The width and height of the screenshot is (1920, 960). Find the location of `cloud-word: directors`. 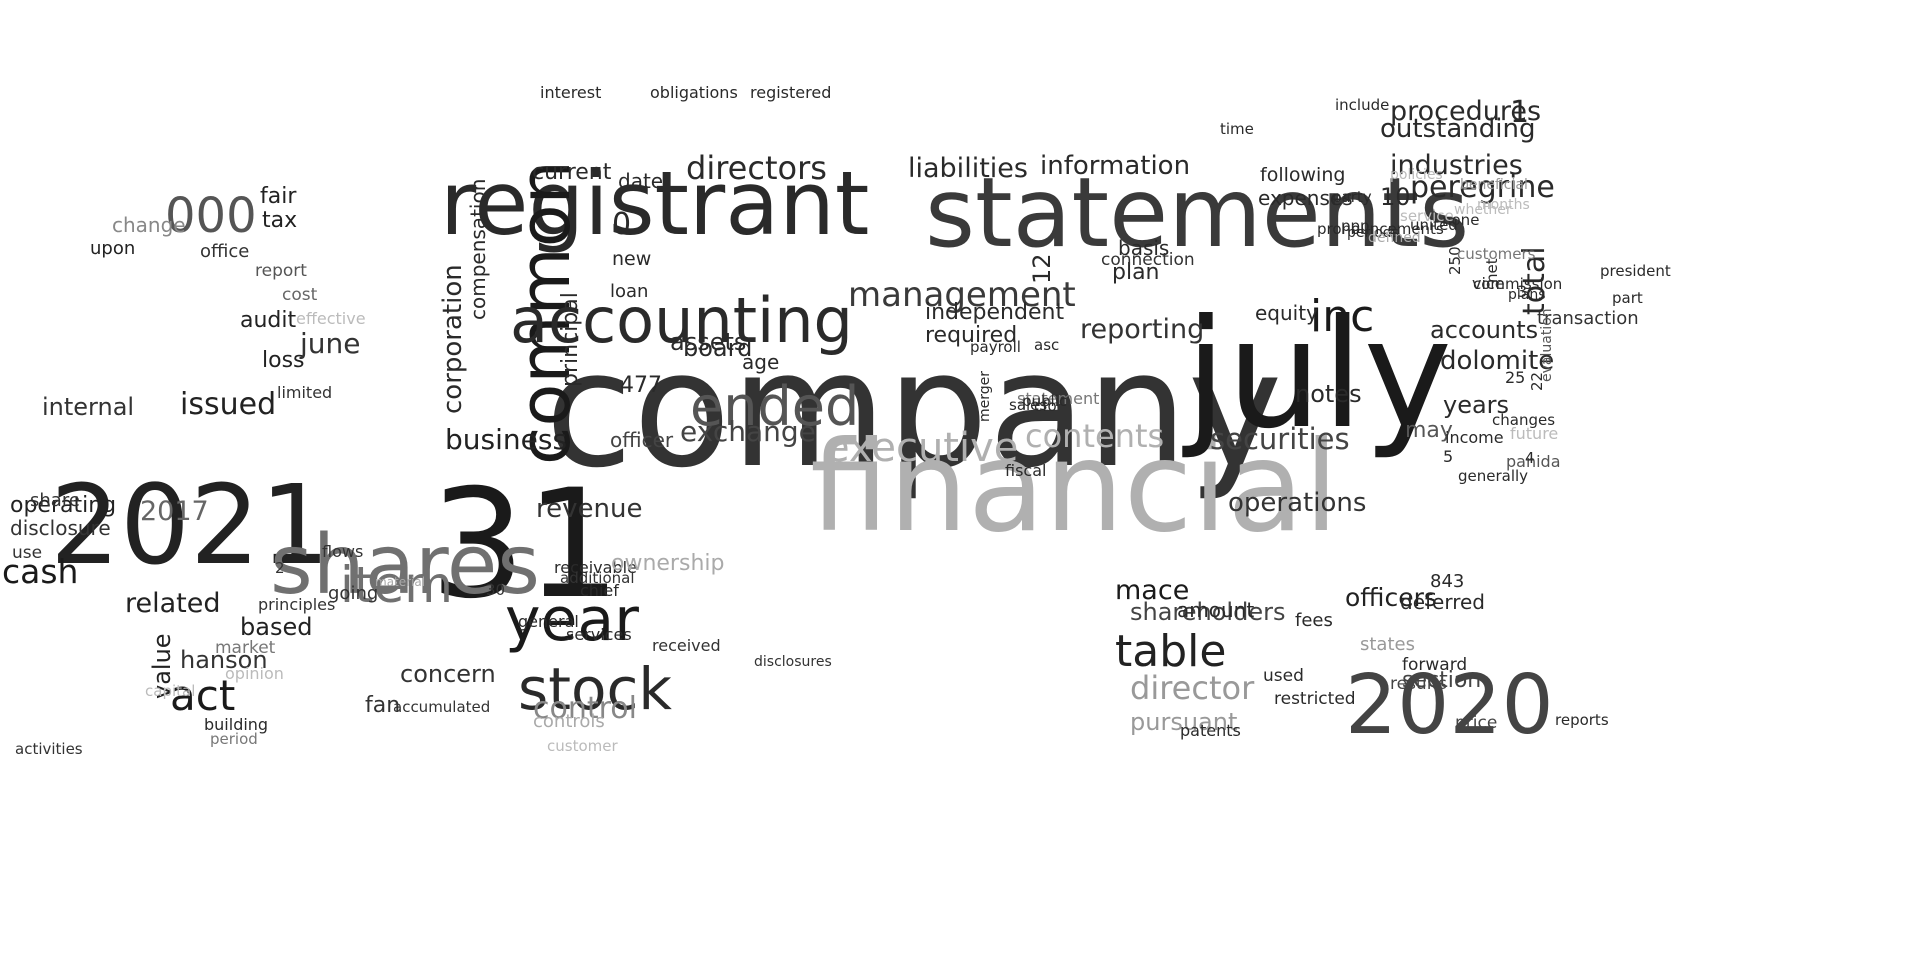

cloud-word: directors is located at coordinates (756, 168).